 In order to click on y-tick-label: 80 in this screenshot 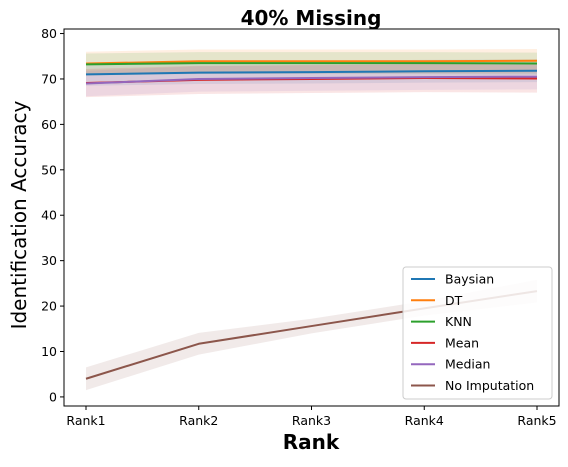, I will do `click(49, 33)`.